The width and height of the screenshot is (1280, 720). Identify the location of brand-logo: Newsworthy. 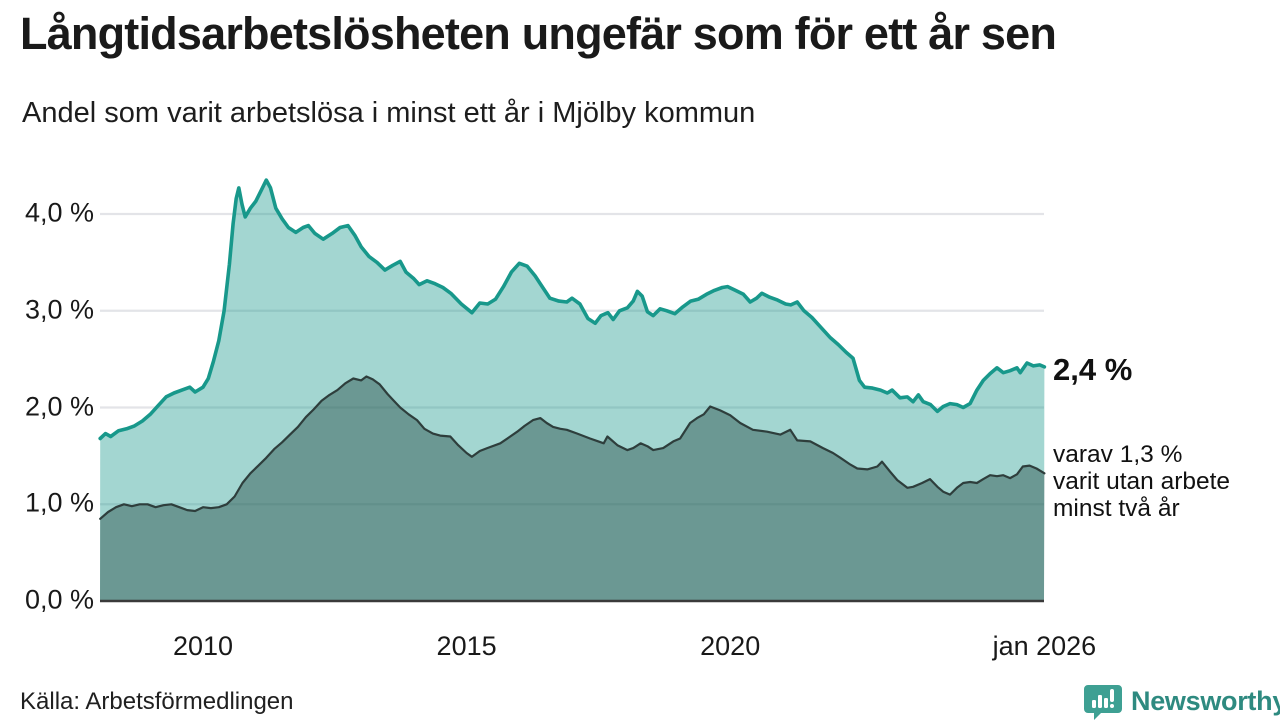
(1182, 701).